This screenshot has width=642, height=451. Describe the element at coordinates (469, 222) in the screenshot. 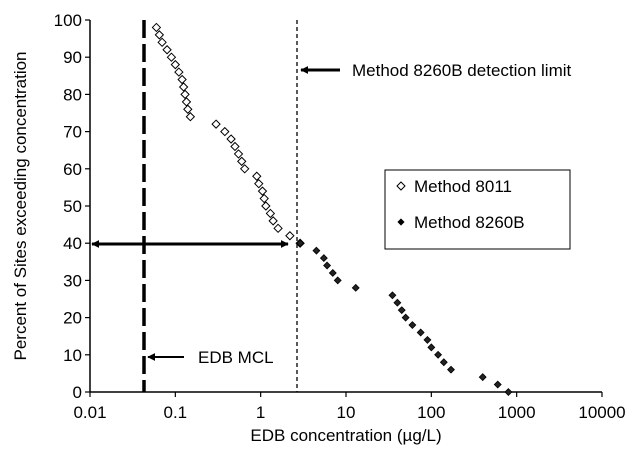

I see `legend-label-method-8260b: Method 8260B` at that location.